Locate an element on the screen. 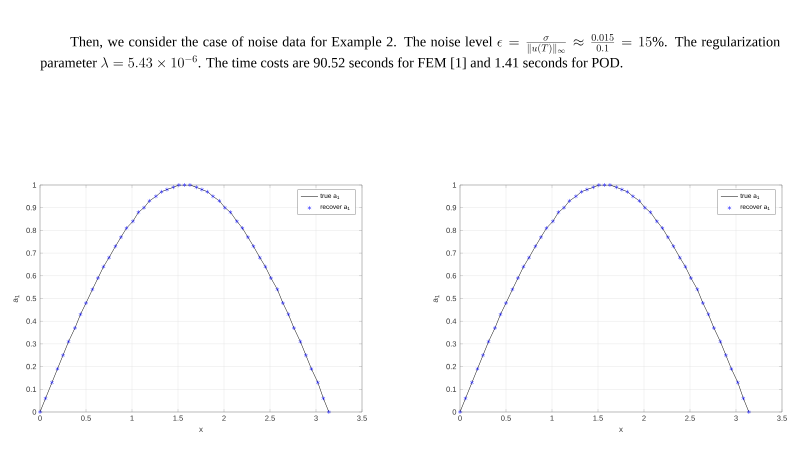 The width and height of the screenshot is (801, 473). text: Then, we consider the case of noise data for Example 2. The noise level is located at coordinates (281, 43).